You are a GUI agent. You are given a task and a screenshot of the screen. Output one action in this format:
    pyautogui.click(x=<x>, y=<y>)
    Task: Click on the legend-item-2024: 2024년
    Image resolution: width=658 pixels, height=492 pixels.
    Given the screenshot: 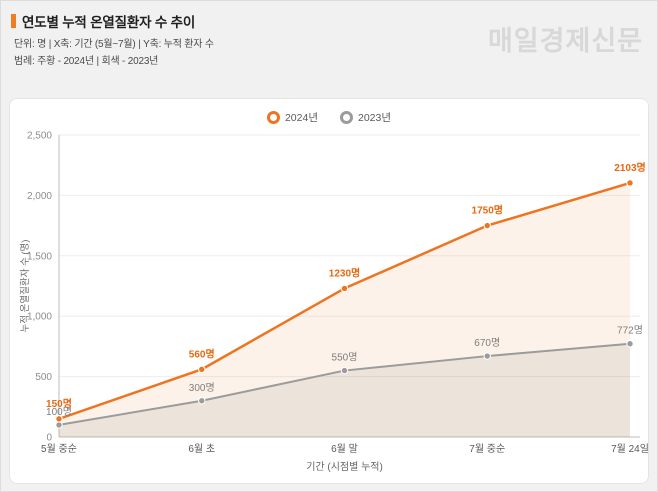 What is the action you would take?
    pyautogui.click(x=292, y=117)
    